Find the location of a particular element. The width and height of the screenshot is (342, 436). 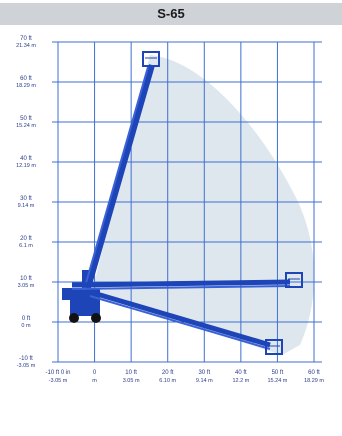

x-tick-label-m: 6.10 m is located at coordinates (167, 381).